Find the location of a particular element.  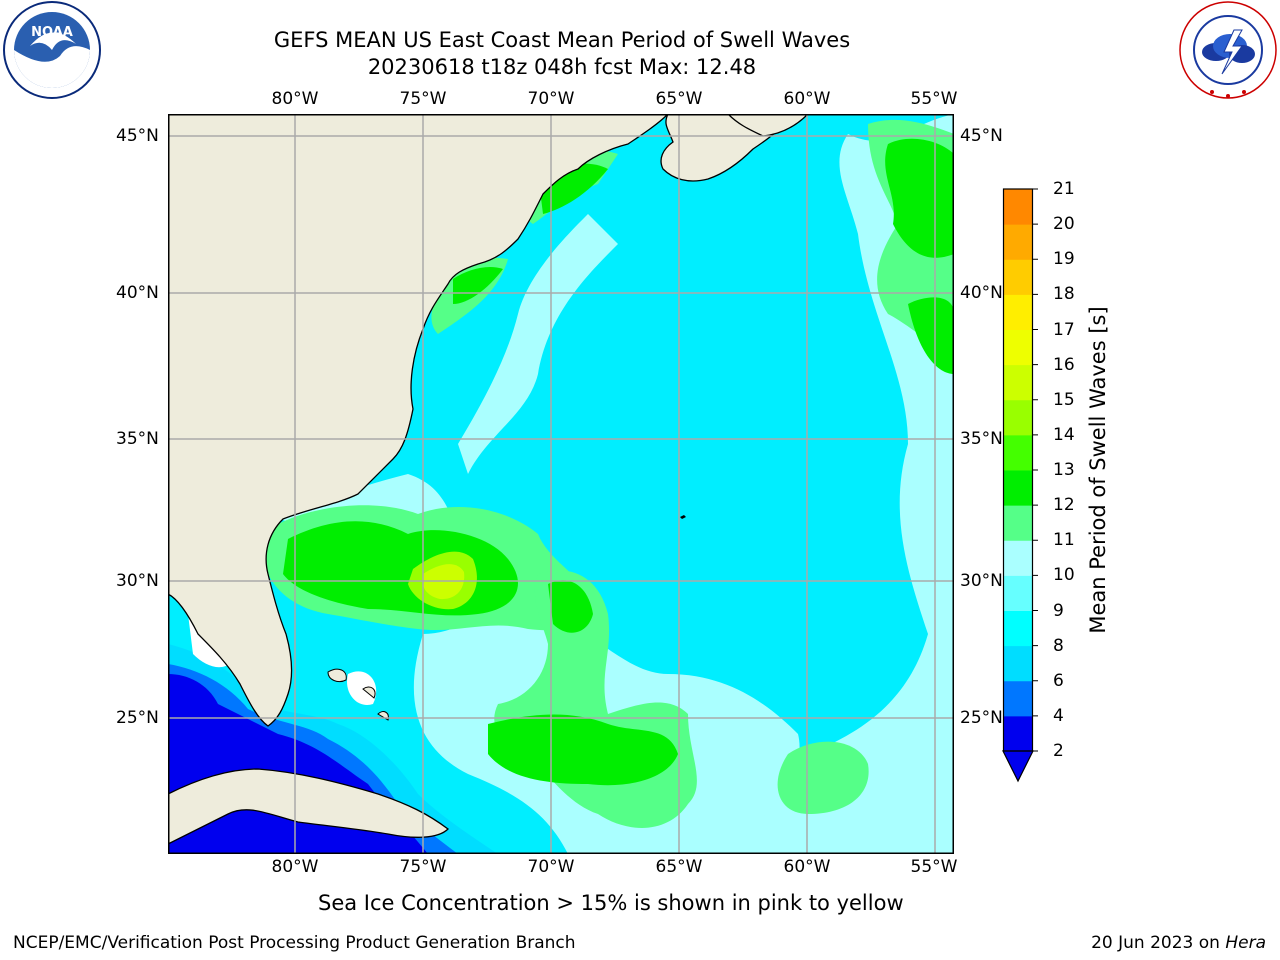

colorbar-tick-label: 6 is located at coordinates (1058, 680).